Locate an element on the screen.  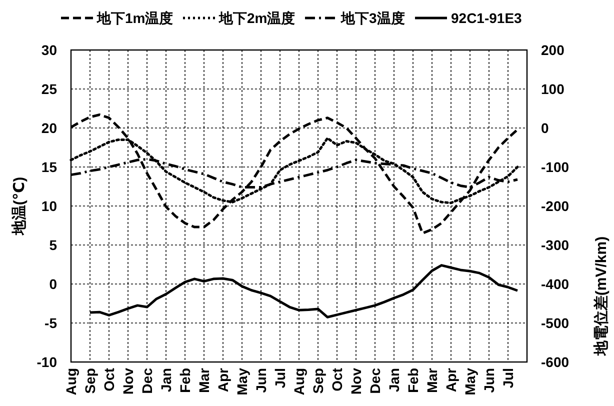
y2-tick-label: 200 is located at coordinates (553, 50).